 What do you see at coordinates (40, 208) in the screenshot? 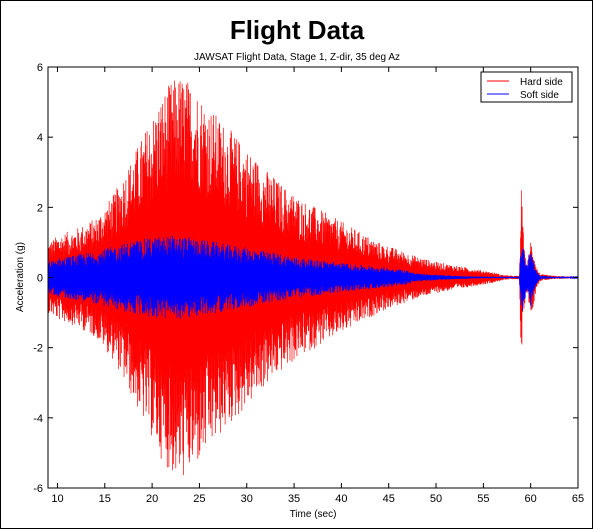
I see `y-tick-label: 2` at bounding box center [40, 208].